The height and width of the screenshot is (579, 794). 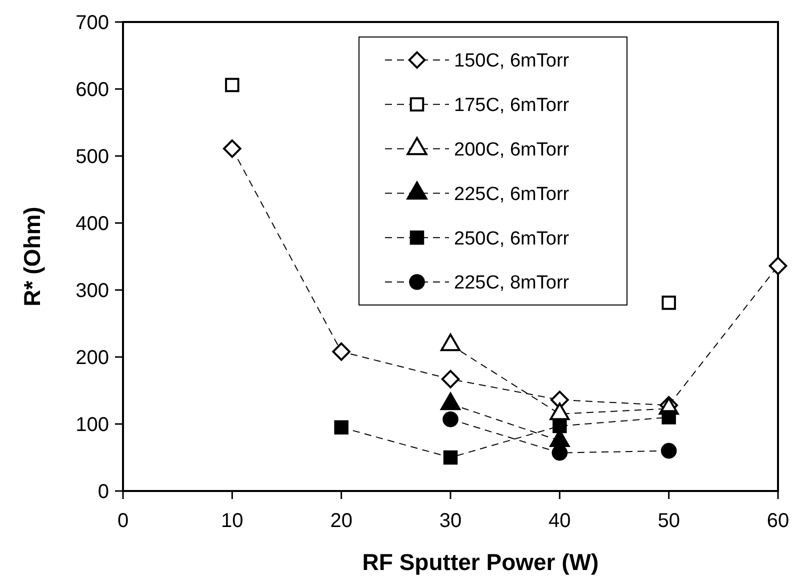 What do you see at coordinates (232, 521) in the screenshot?
I see `x-tick-label: 10` at bounding box center [232, 521].